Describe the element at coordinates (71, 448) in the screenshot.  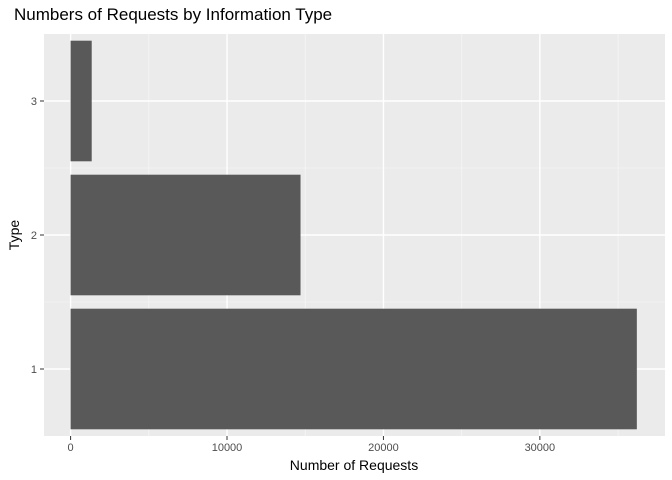
I see `x-tick-label: 0` at that location.